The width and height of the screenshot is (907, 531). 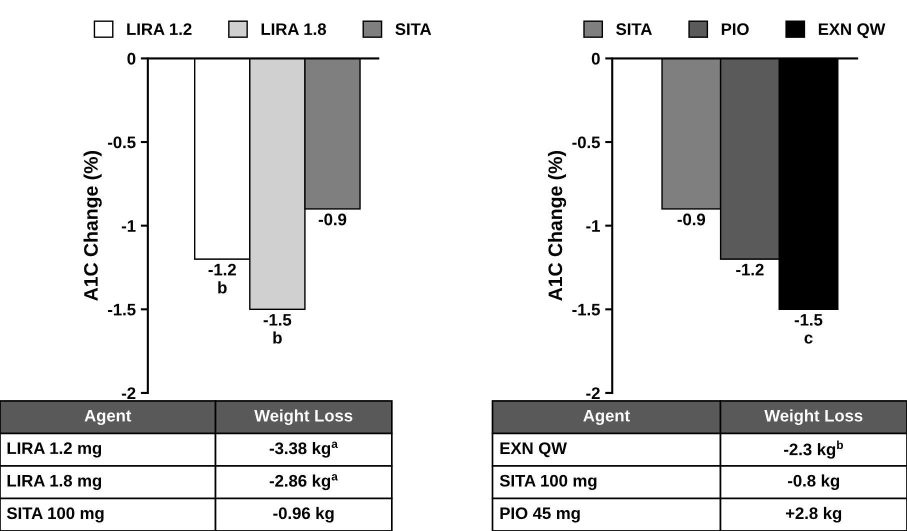 What do you see at coordinates (413, 29) in the screenshot?
I see `legend-label: SITA` at bounding box center [413, 29].